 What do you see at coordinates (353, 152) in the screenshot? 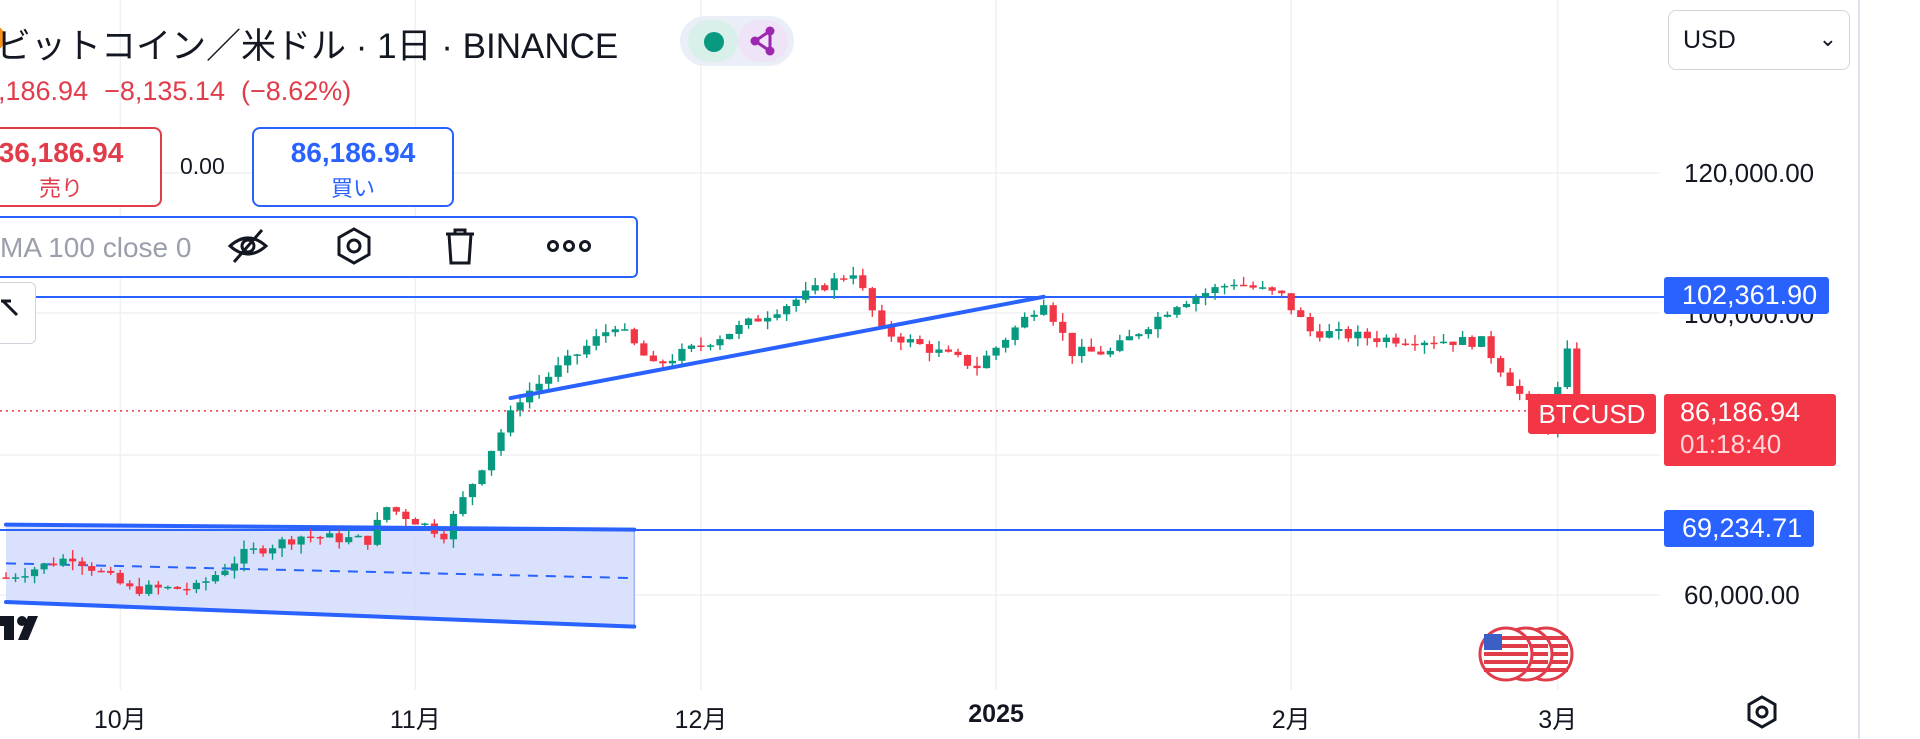
I see `buy-price: 86,186.94` at bounding box center [353, 152].